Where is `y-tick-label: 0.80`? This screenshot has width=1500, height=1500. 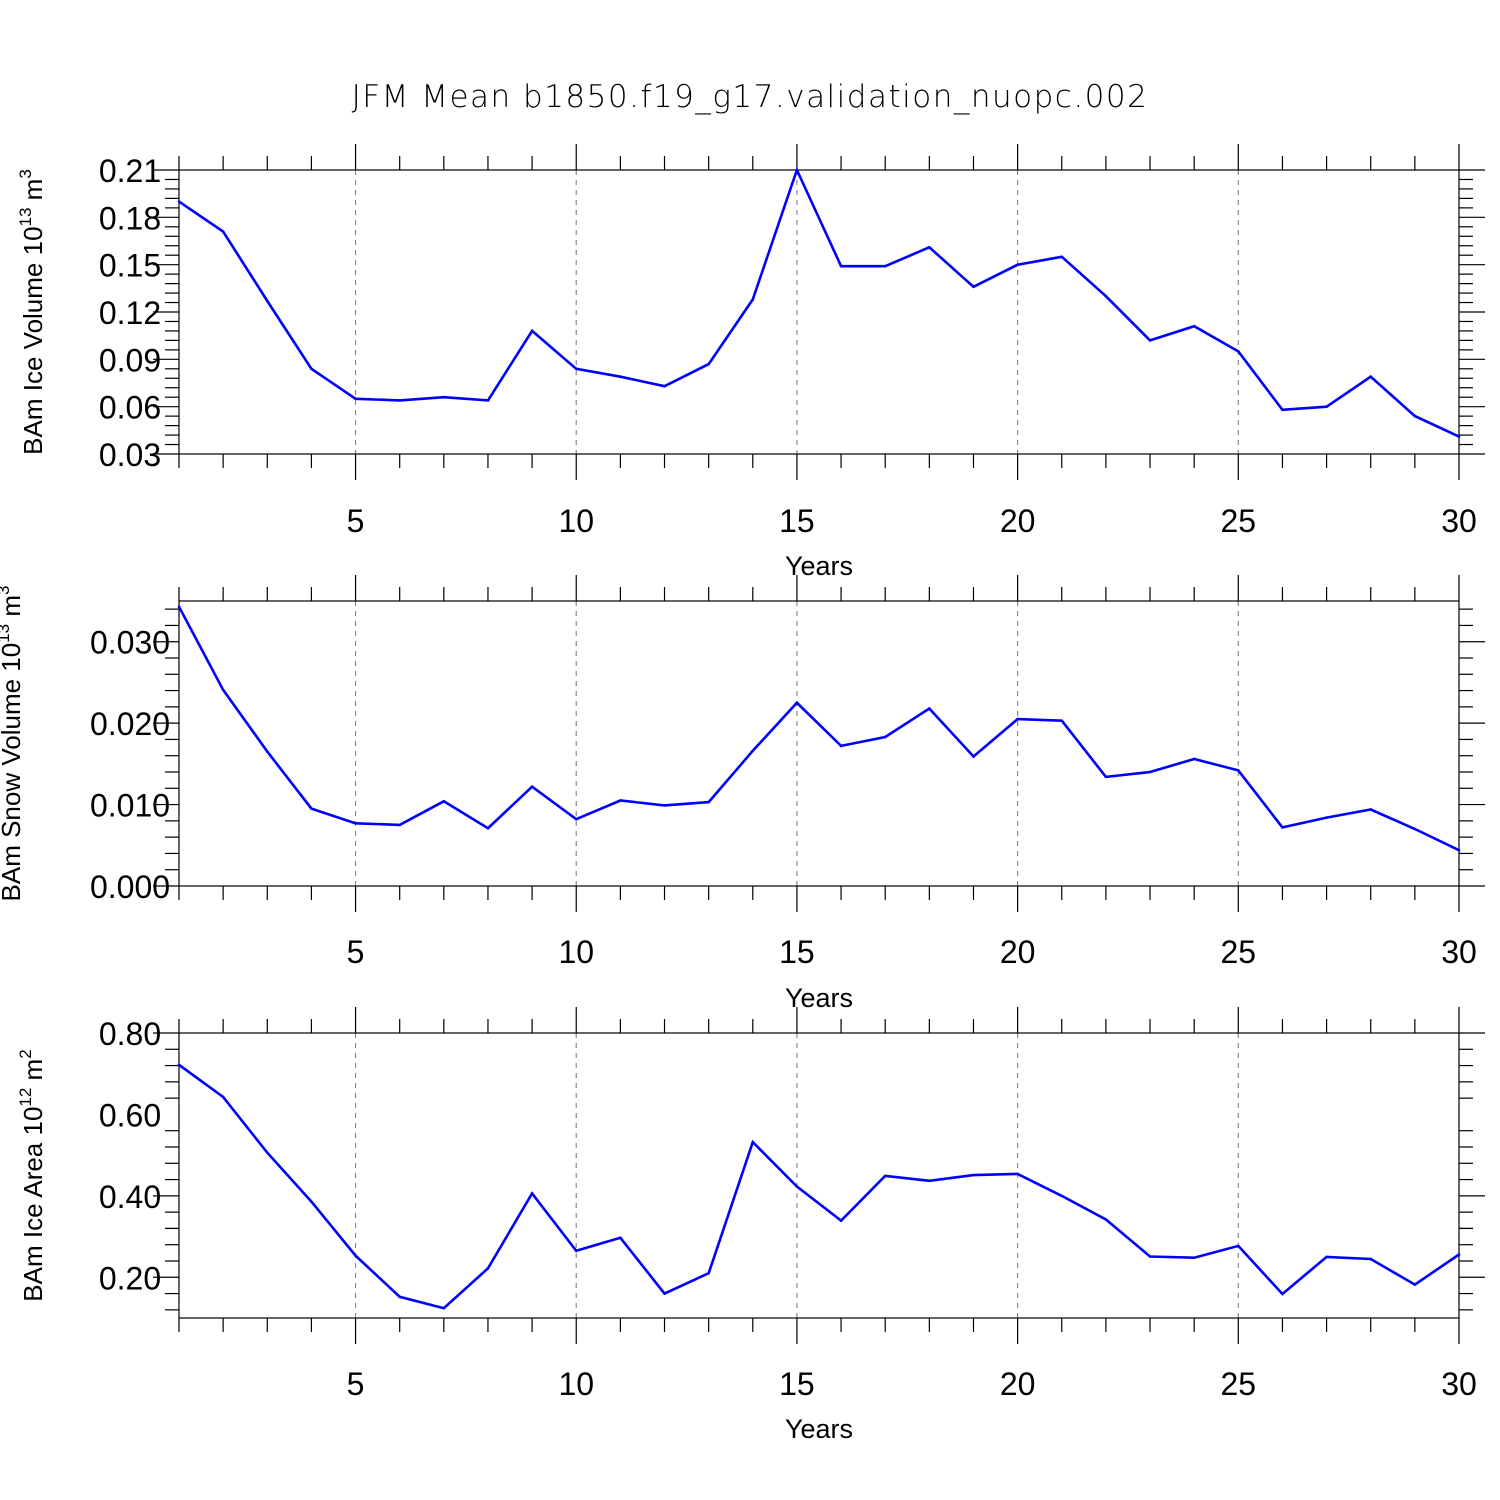 y-tick-label: 0.80 is located at coordinates (130, 1034).